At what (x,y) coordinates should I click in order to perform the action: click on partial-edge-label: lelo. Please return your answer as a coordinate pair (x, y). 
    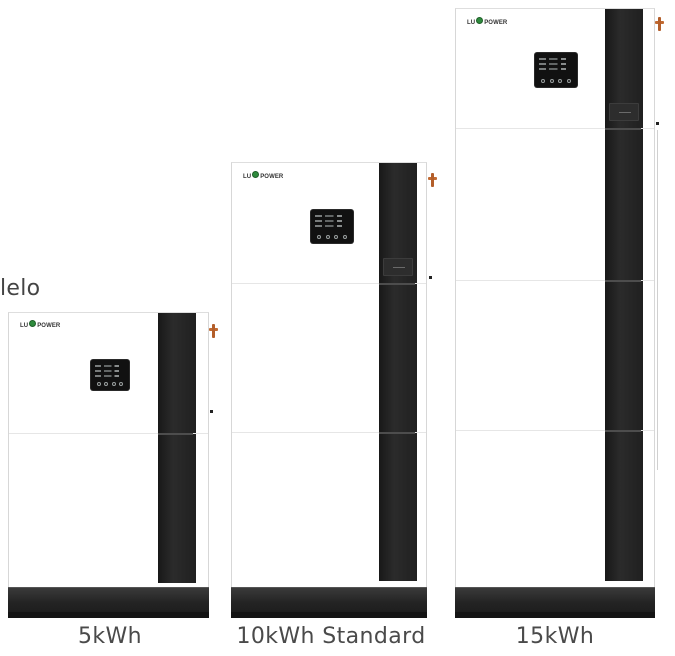
    Looking at the image, I should click on (20, 288).